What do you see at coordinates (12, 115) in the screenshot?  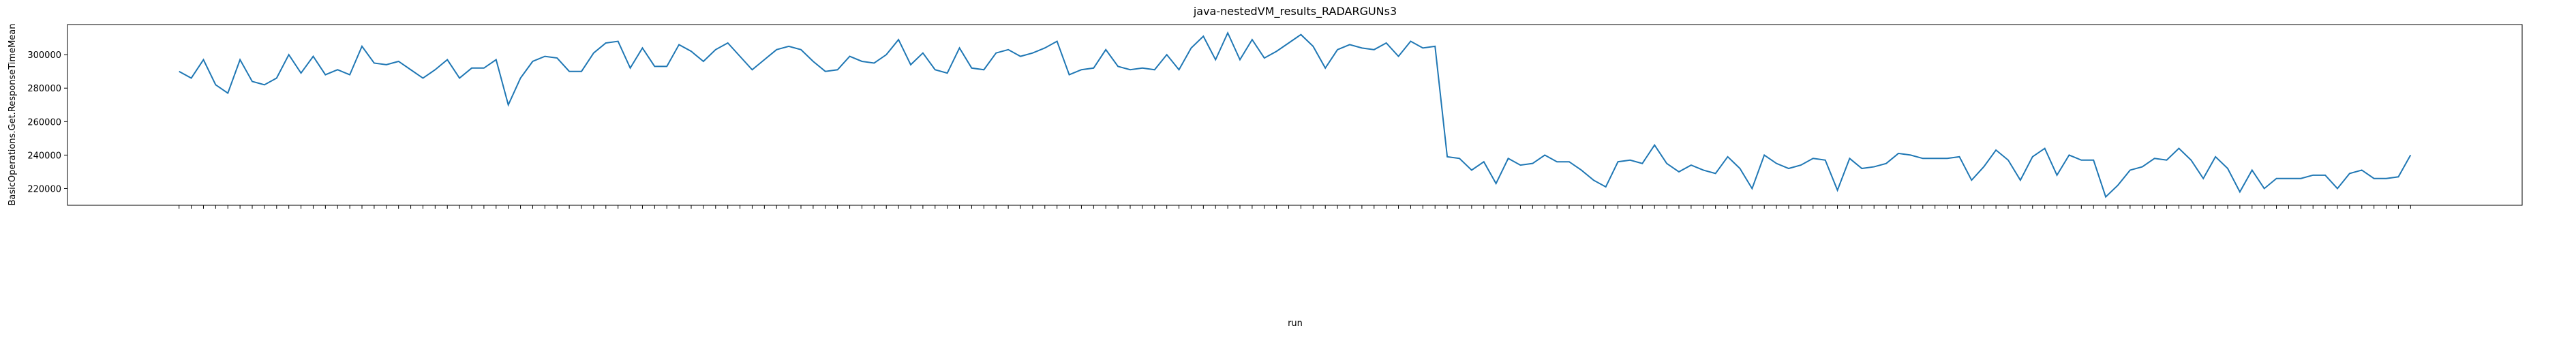 I see `y-axis-label: BasicOperations.Get.ResponseTimeMean` at bounding box center [12, 115].